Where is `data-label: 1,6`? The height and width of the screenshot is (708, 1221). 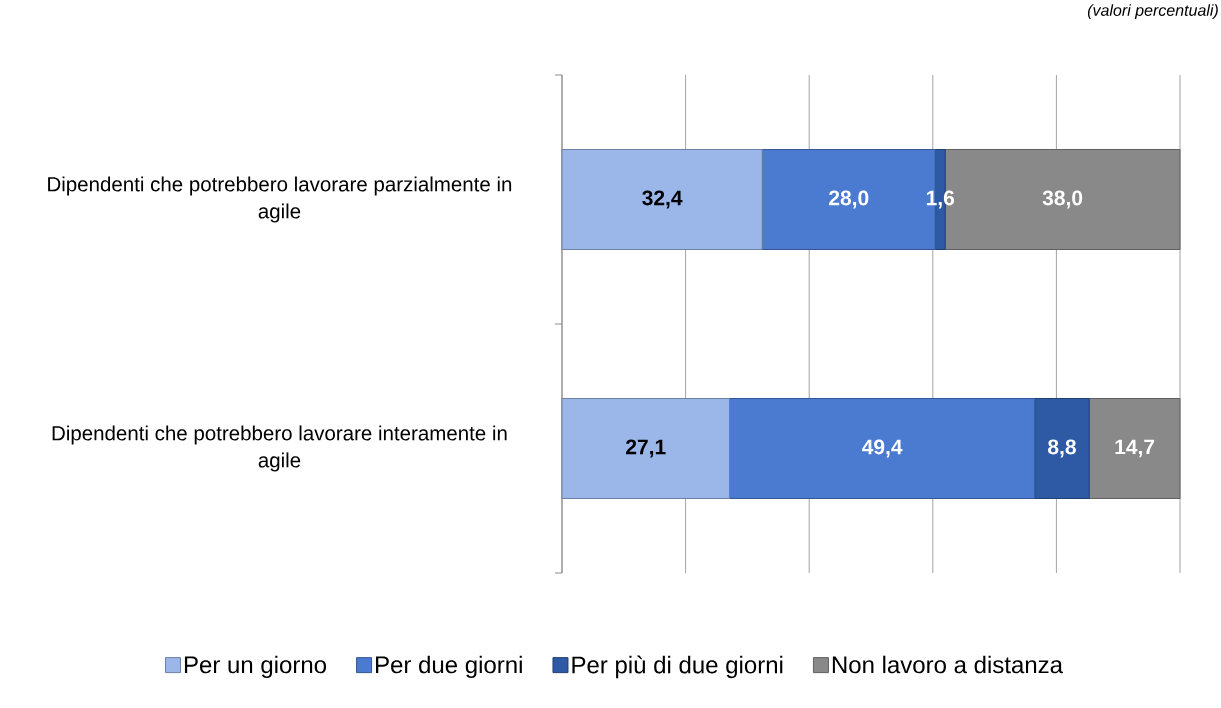
data-label: 1,6 is located at coordinates (940, 199).